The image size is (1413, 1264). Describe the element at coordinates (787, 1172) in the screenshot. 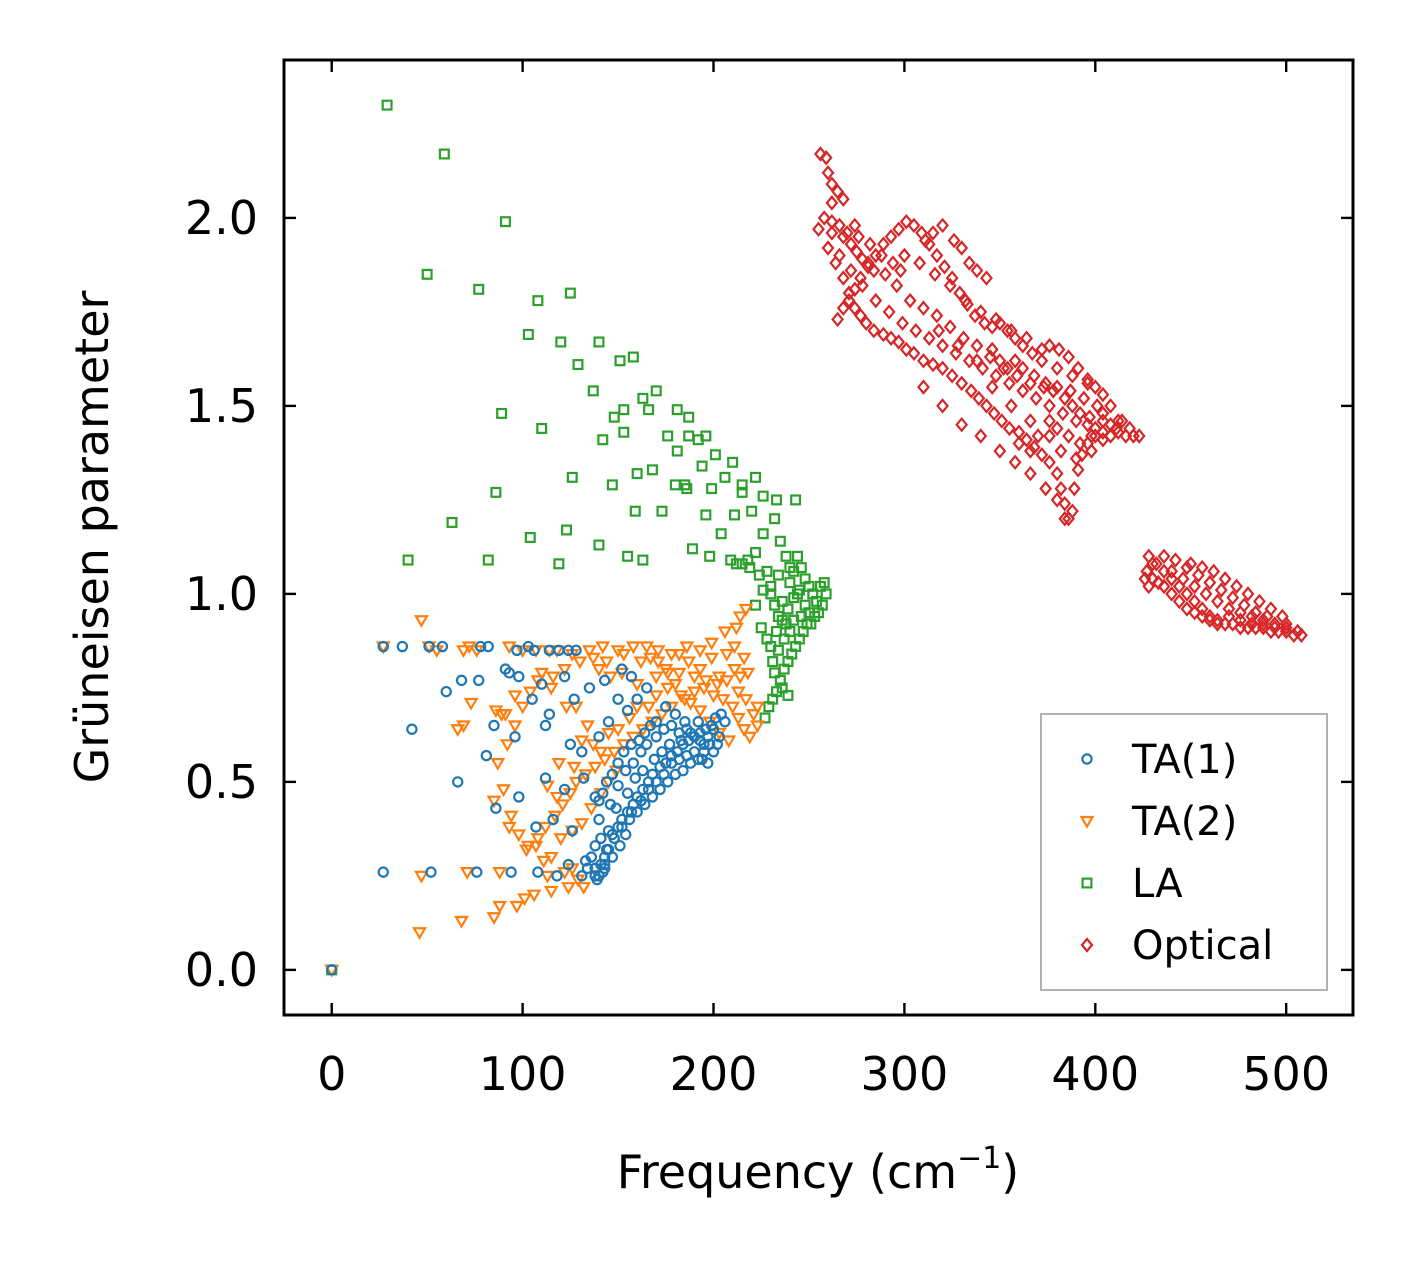

I see `x-axis-label-main: Frequency (cm` at that location.